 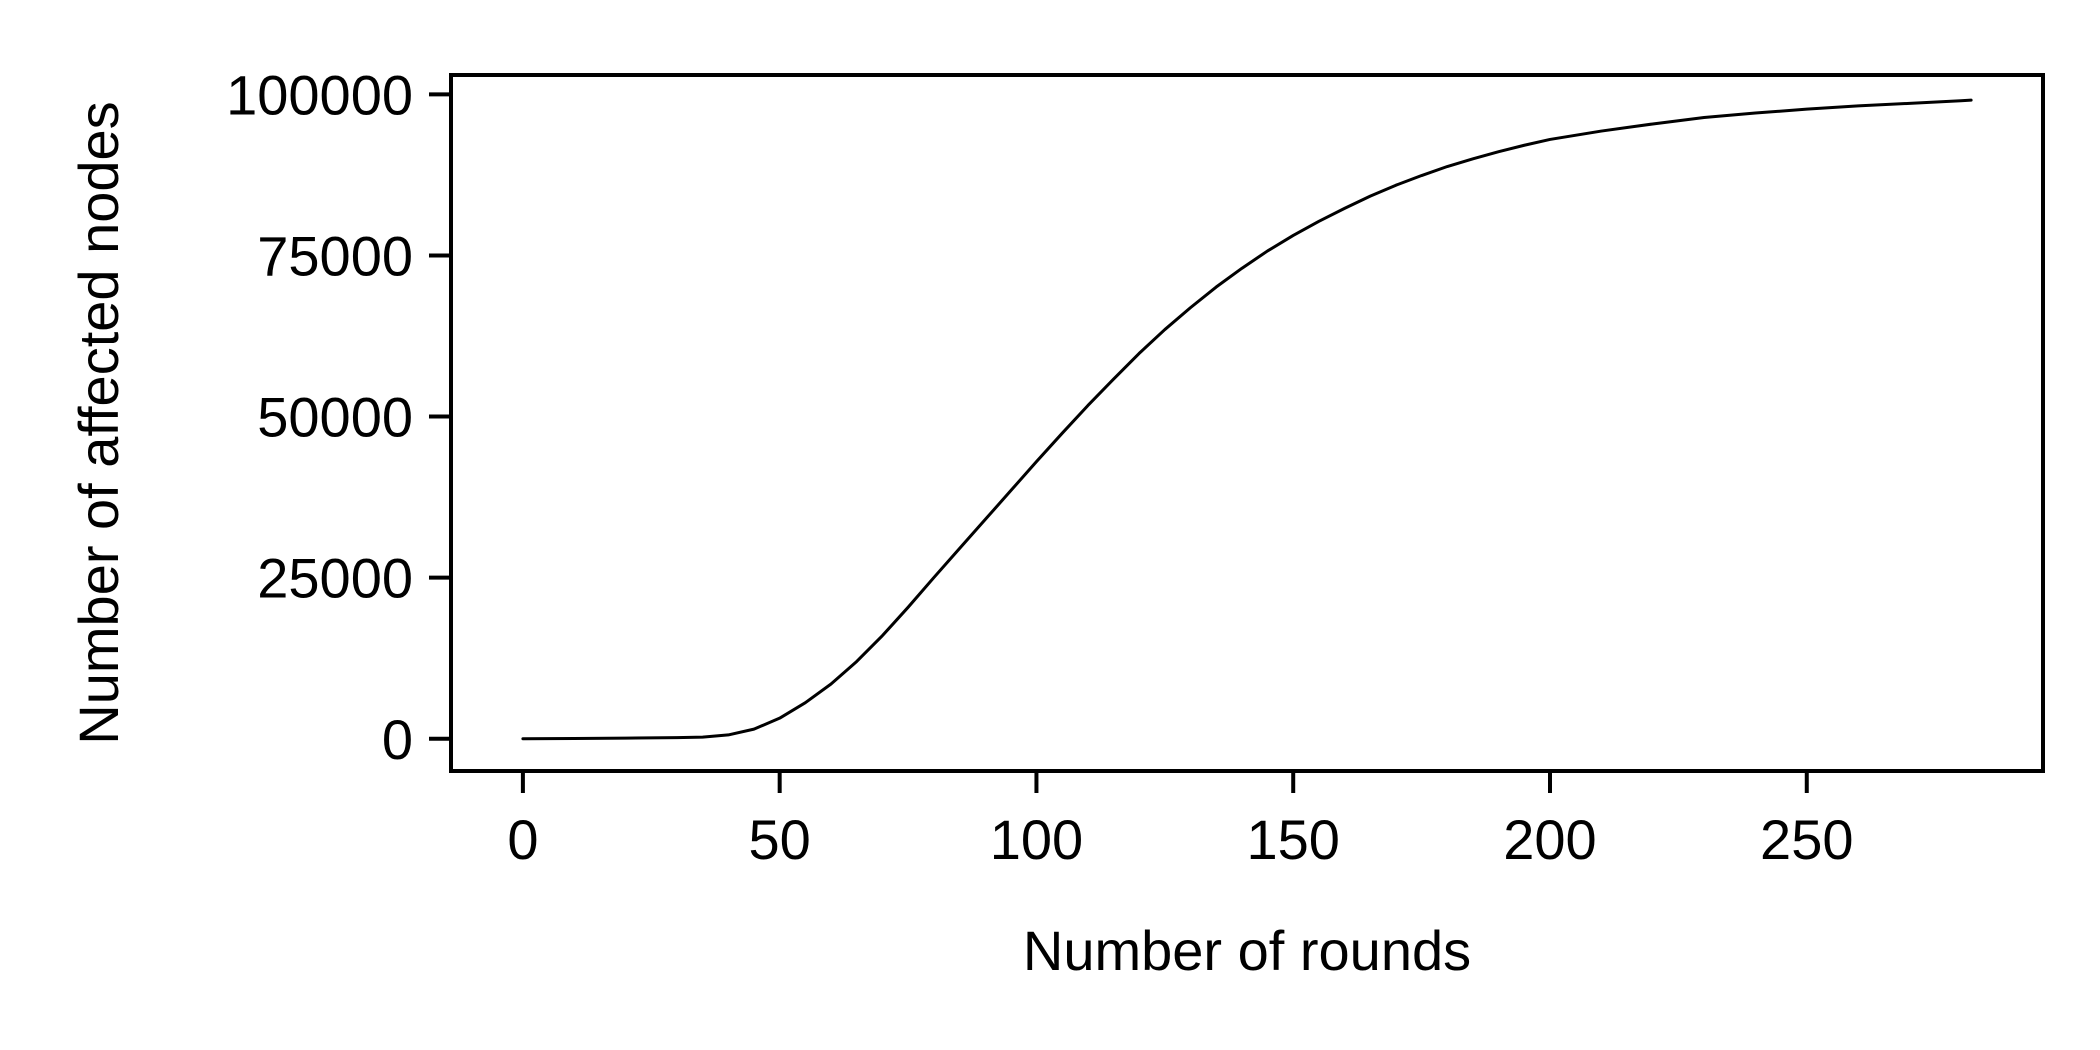 What do you see at coordinates (1293, 839) in the screenshot?
I see `x-tick-label: 150` at bounding box center [1293, 839].